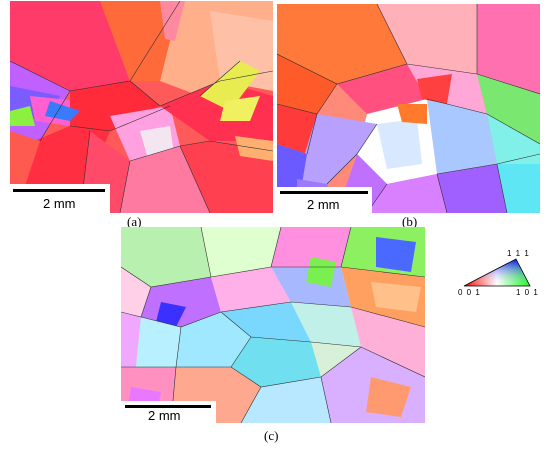 The width and height of the screenshot is (550, 449). What do you see at coordinates (134, 221) in the screenshot?
I see `panel-label-a: (a)` at bounding box center [134, 221].